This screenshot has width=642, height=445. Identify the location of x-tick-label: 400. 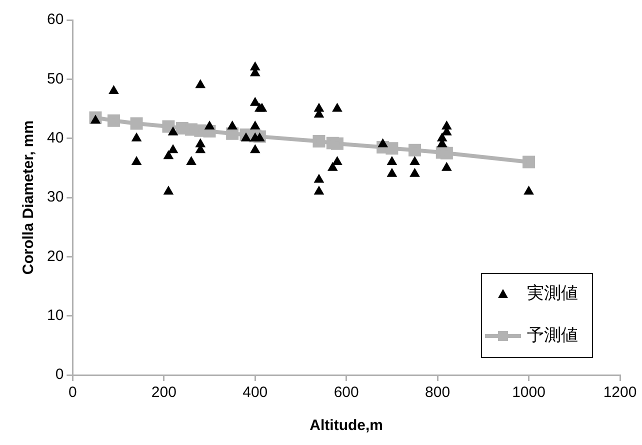
(255, 393).